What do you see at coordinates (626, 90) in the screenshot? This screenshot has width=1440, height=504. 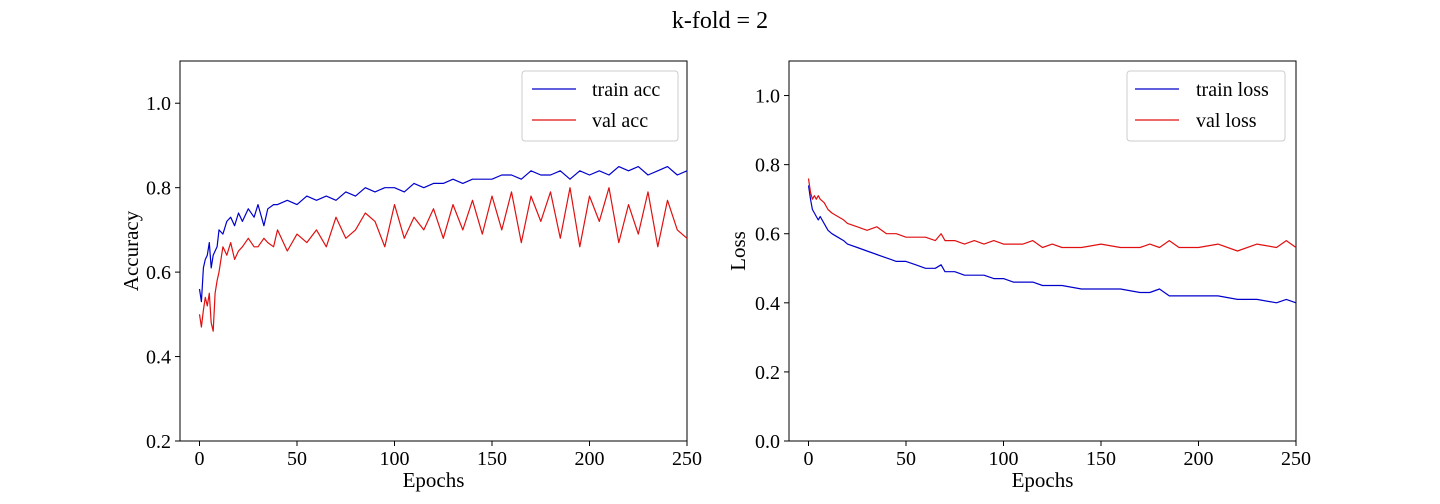 I see `legend-label-train: train acc` at bounding box center [626, 90].